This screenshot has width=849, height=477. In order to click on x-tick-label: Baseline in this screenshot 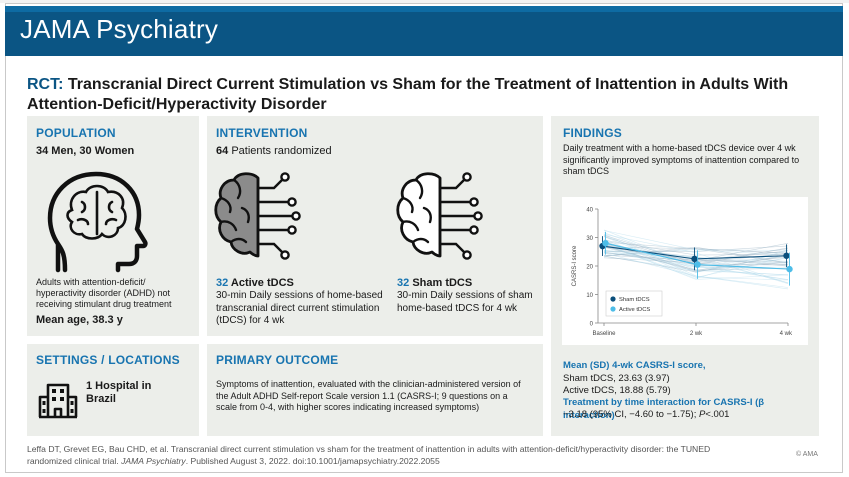, I will do `click(604, 334)`.